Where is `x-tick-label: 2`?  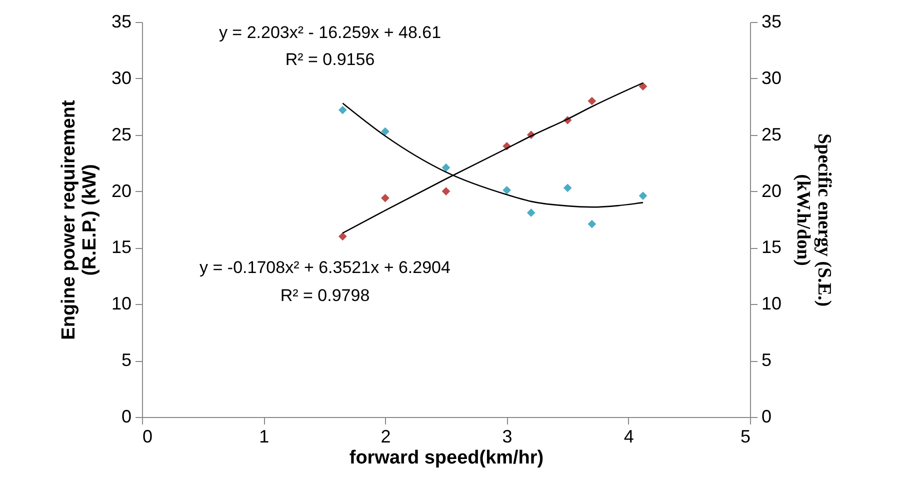
x-tick-label: 2 is located at coordinates (385, 436).